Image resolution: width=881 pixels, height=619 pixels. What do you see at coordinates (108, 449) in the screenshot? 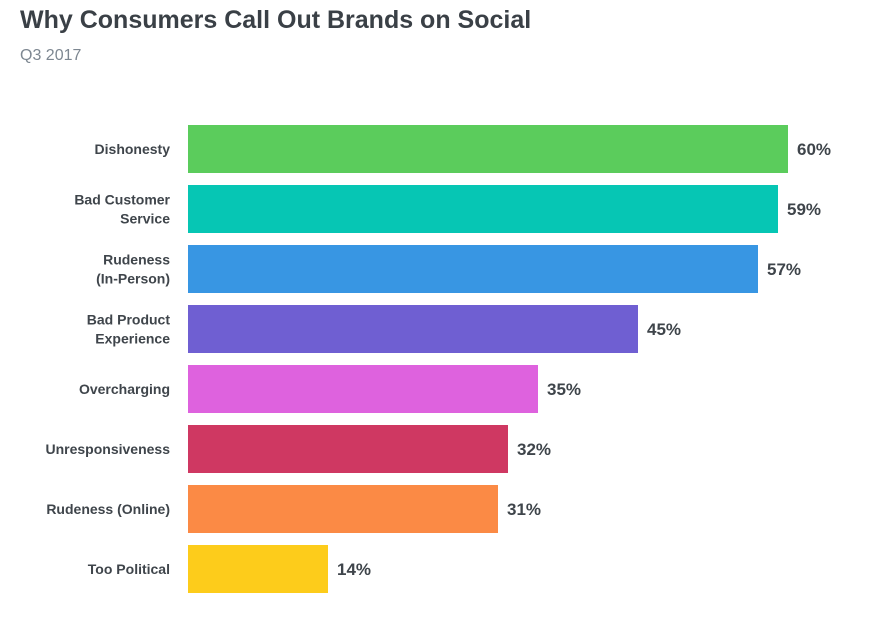
I see `category-label: Unresponsiveness` at bounding box center [108, 449].